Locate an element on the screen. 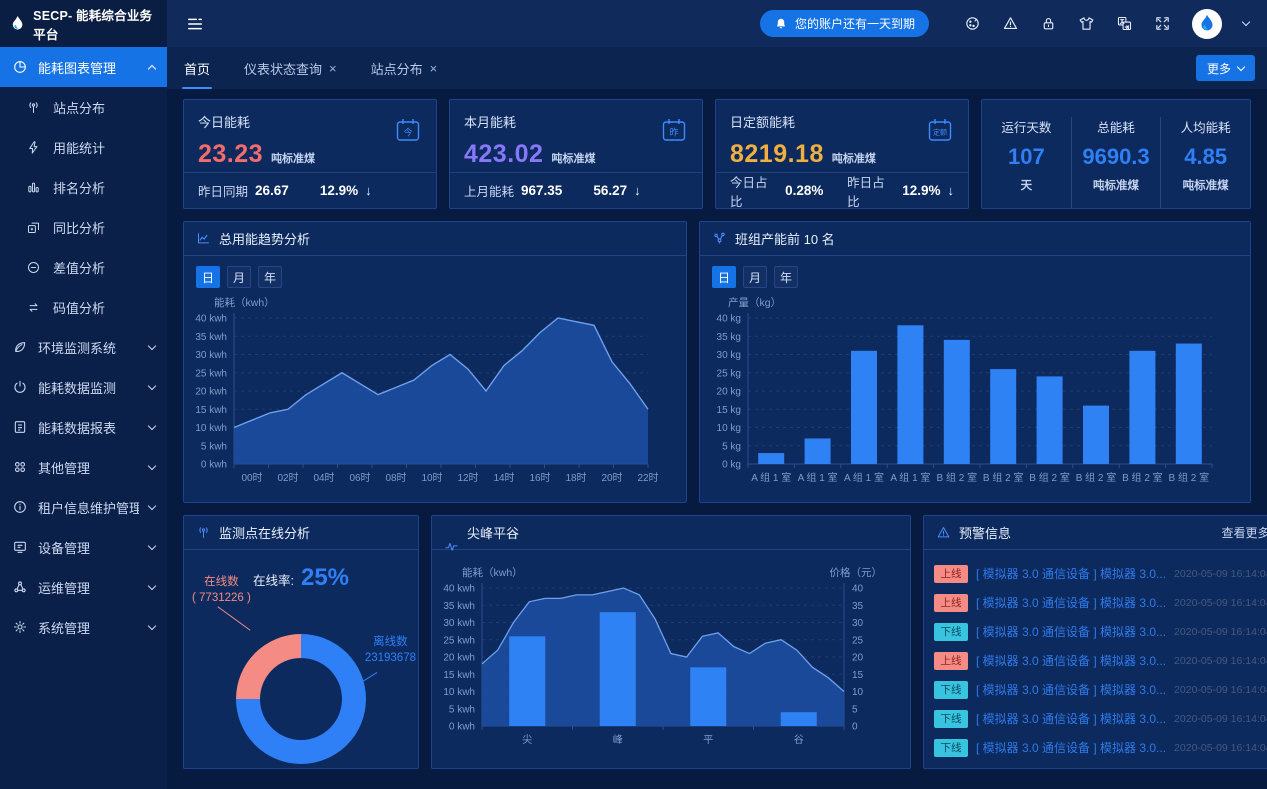 The image size is (1267, 789). view-more-link: 查看更多 is located at coordinates (1244, 533).